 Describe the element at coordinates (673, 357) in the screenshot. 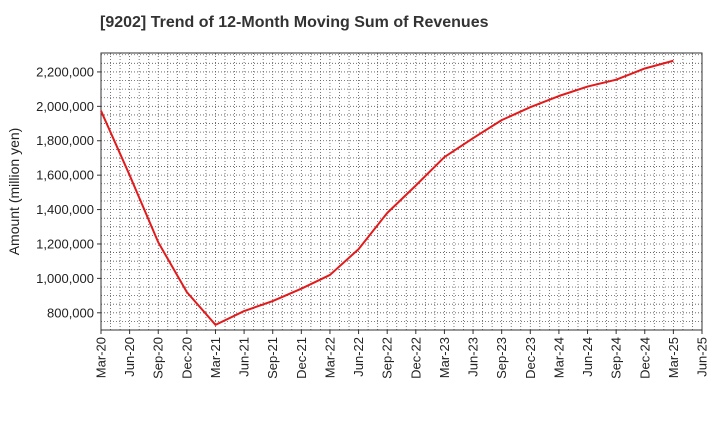

I see `x-tick-label: Mar-25` at that location.